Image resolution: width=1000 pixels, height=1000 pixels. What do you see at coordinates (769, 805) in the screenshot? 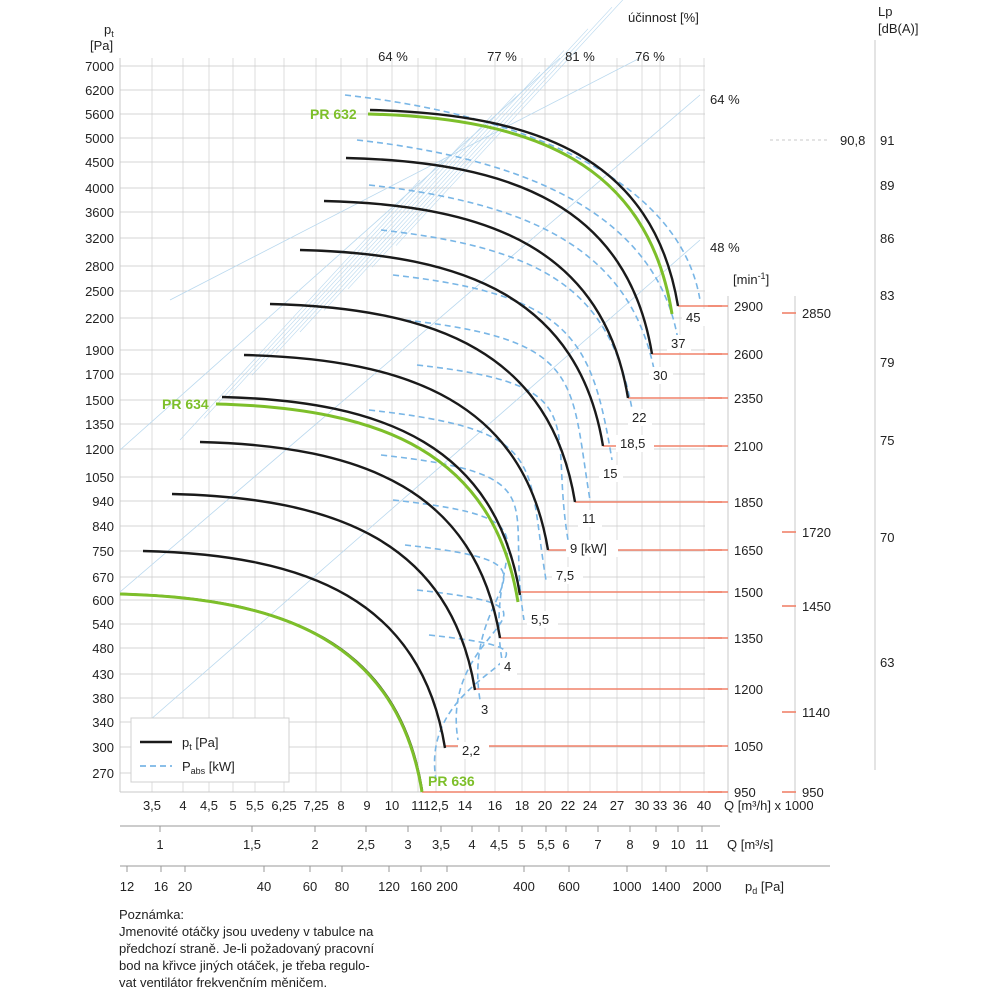
I see `q-h-axis-title: Q [m³/h] x 1000` at bounding box center [769, 805].